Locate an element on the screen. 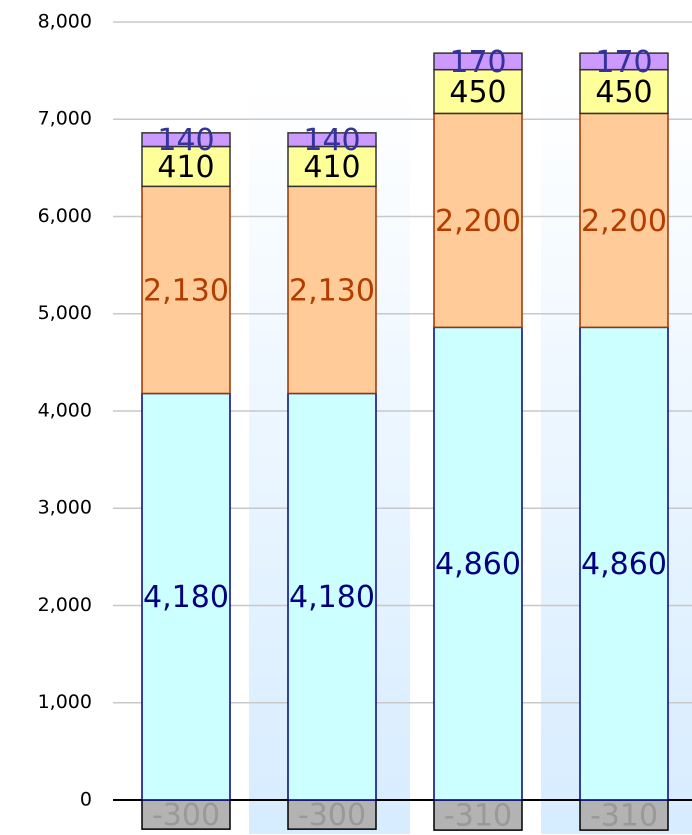 The image size is (692, 835). y-tick-label: 3,000 is located at coordinates (65, 508).